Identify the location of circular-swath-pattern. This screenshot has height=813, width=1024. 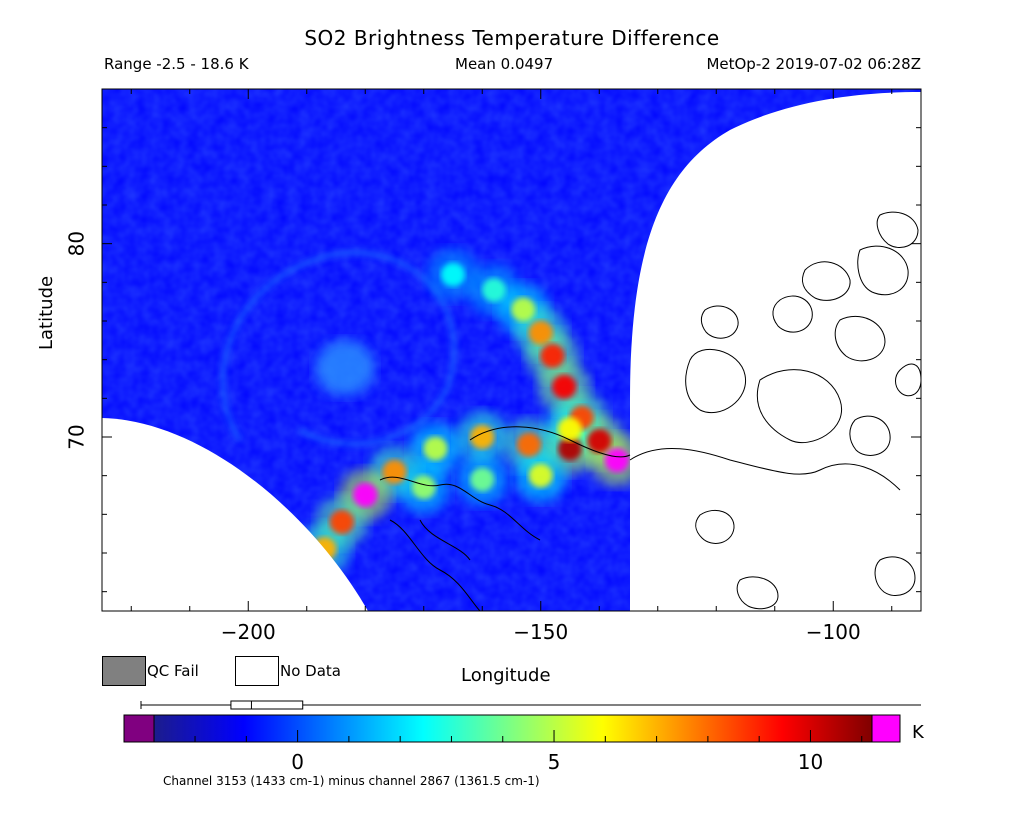
(338, 348).